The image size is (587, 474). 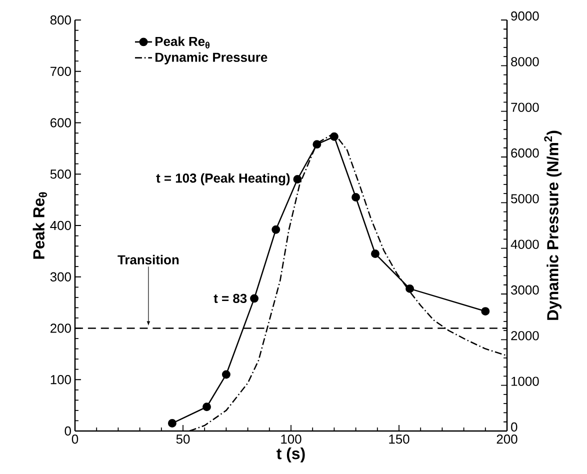 What do you see at coordinates (525, 153) in the screenshot?
I see `y2-tick-label: 6000` at bounding box center [525, 153].